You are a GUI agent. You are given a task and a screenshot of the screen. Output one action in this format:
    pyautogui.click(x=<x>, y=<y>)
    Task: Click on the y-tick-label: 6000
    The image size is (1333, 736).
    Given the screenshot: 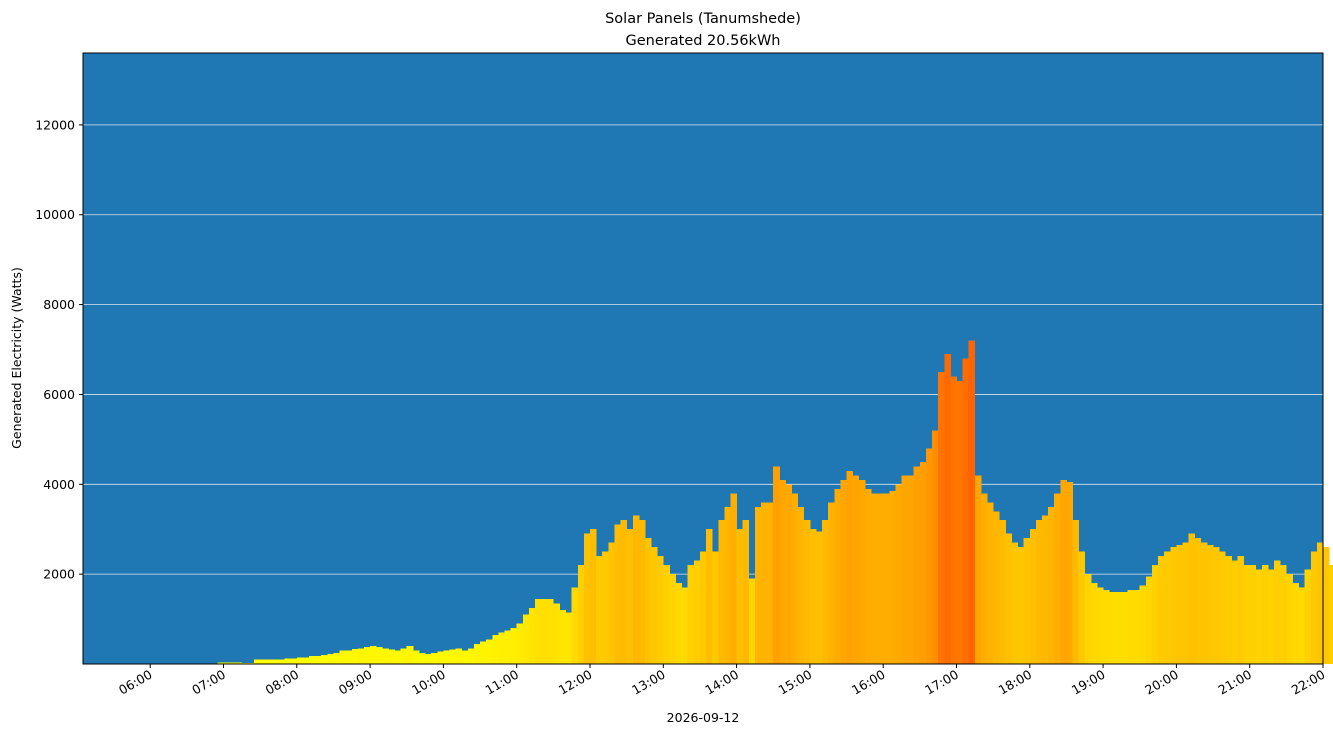 What is the action you would take?
    pyautogui.click(x=59, y=394)
    